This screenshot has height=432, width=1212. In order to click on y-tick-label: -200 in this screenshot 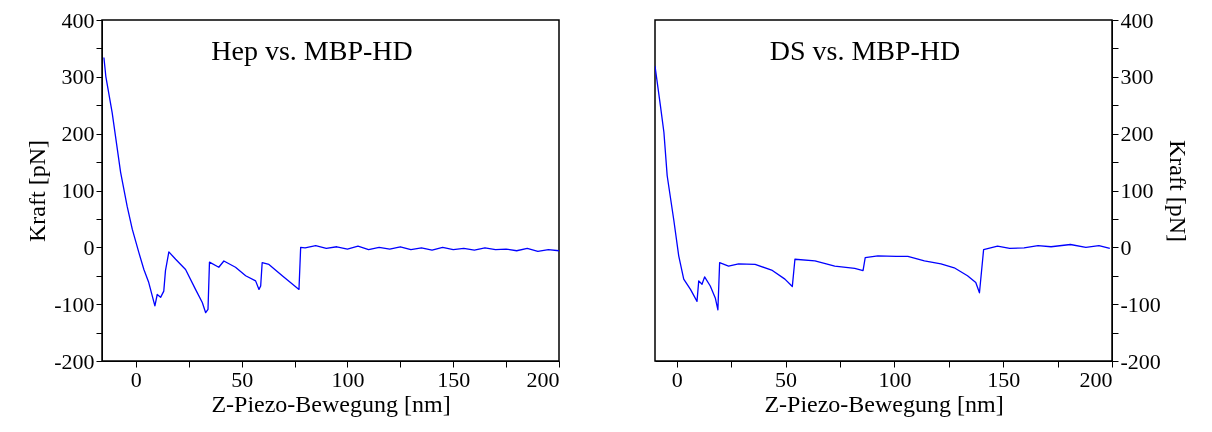, I will do `click(74, 361)`.